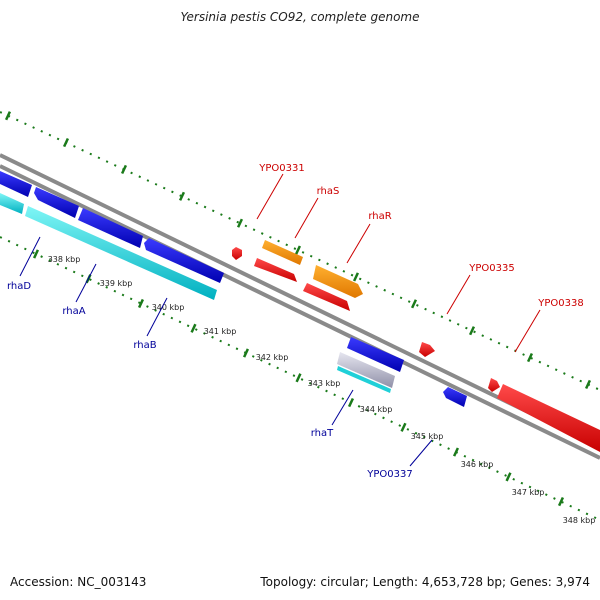 This screenshot has width=600, height=600. Describe the element at coordinates (458, 294) in the screenshot. I see `leader-ypo0335` at that location.